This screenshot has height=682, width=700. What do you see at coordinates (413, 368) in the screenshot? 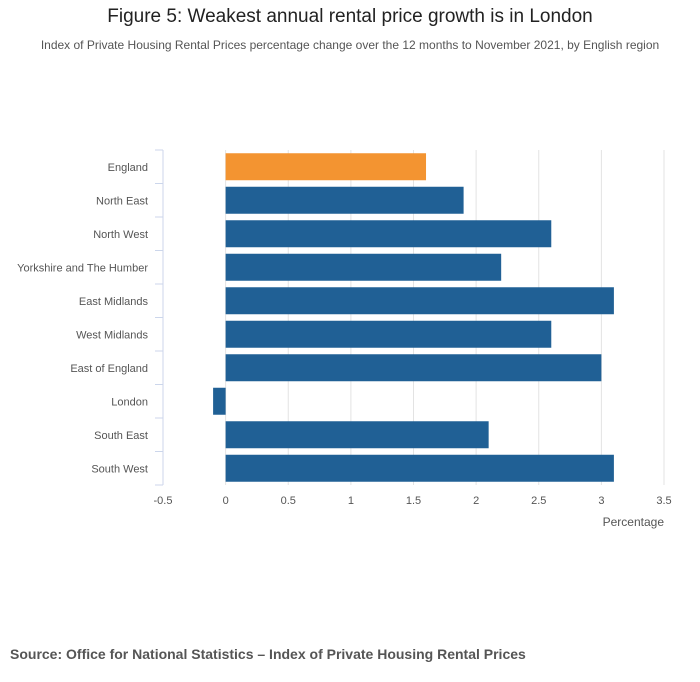
I see `bar-east-of-england` at bounding box center [413, 368].